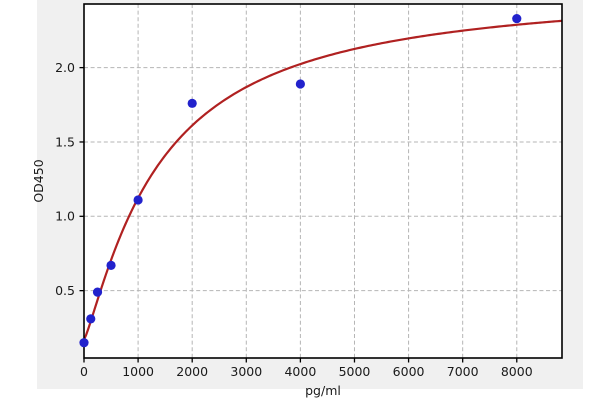  I want to click on x-tick-label: 3000, so click(246, 371).